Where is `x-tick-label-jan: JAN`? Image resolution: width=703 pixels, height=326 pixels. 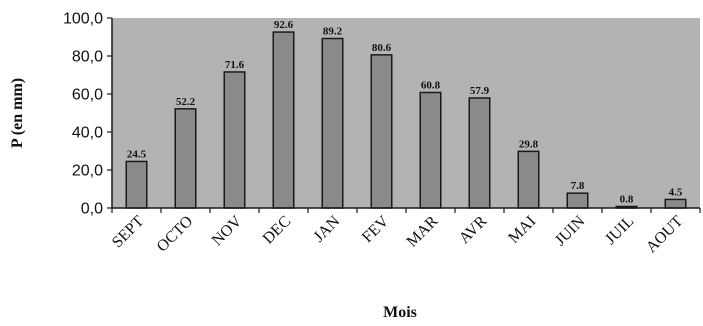
x-tick-label-jan: JAN is located at coordinates (327, 228).